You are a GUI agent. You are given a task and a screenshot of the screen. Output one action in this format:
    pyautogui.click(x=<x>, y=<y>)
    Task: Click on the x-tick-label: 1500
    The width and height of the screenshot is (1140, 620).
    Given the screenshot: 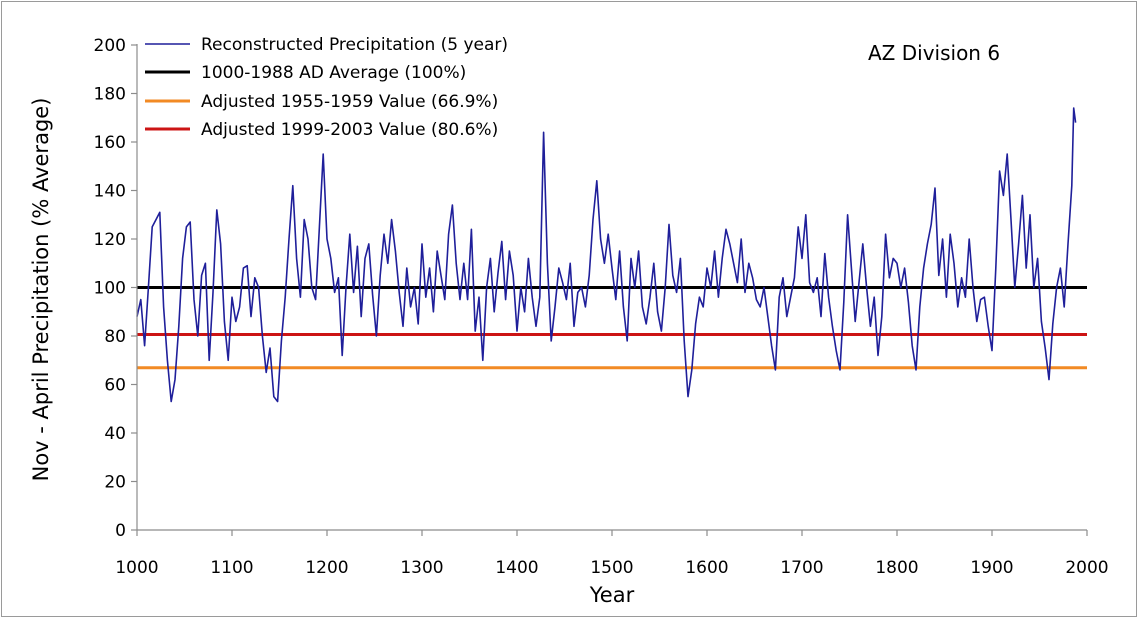 What is the action you would take?
    pyautogui.click(x=611, y=568)
    